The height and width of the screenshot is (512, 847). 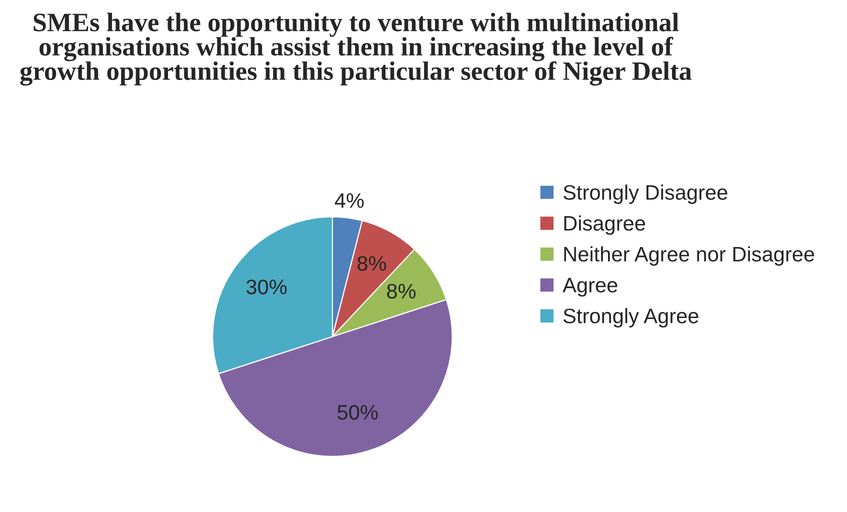 I want to click on legend-label: Agree, so click(x=590, y=287).